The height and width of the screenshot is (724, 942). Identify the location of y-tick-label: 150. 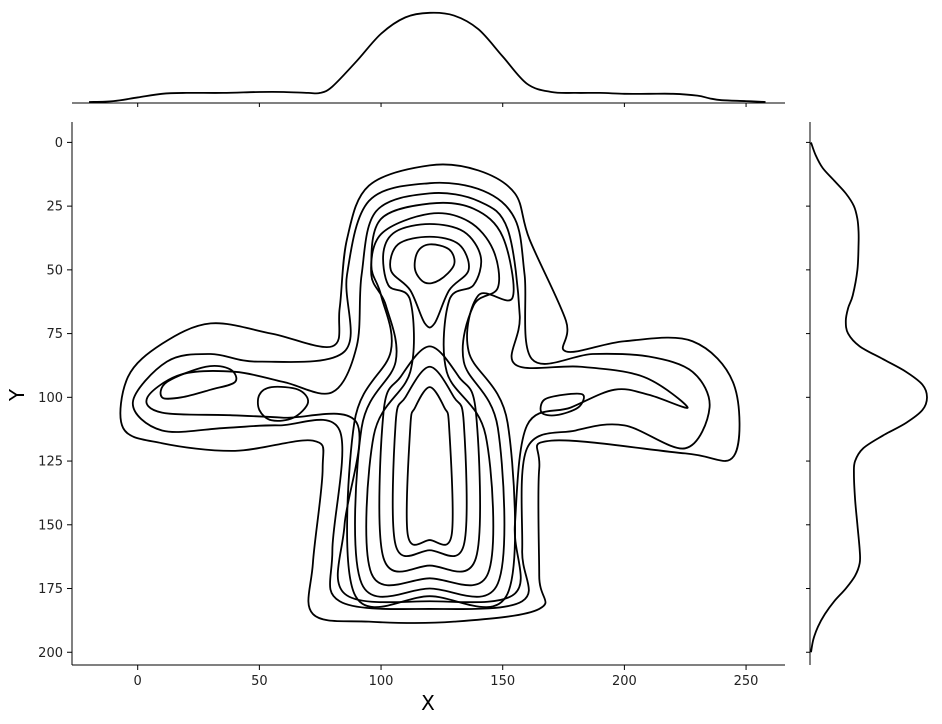
(50, 525).